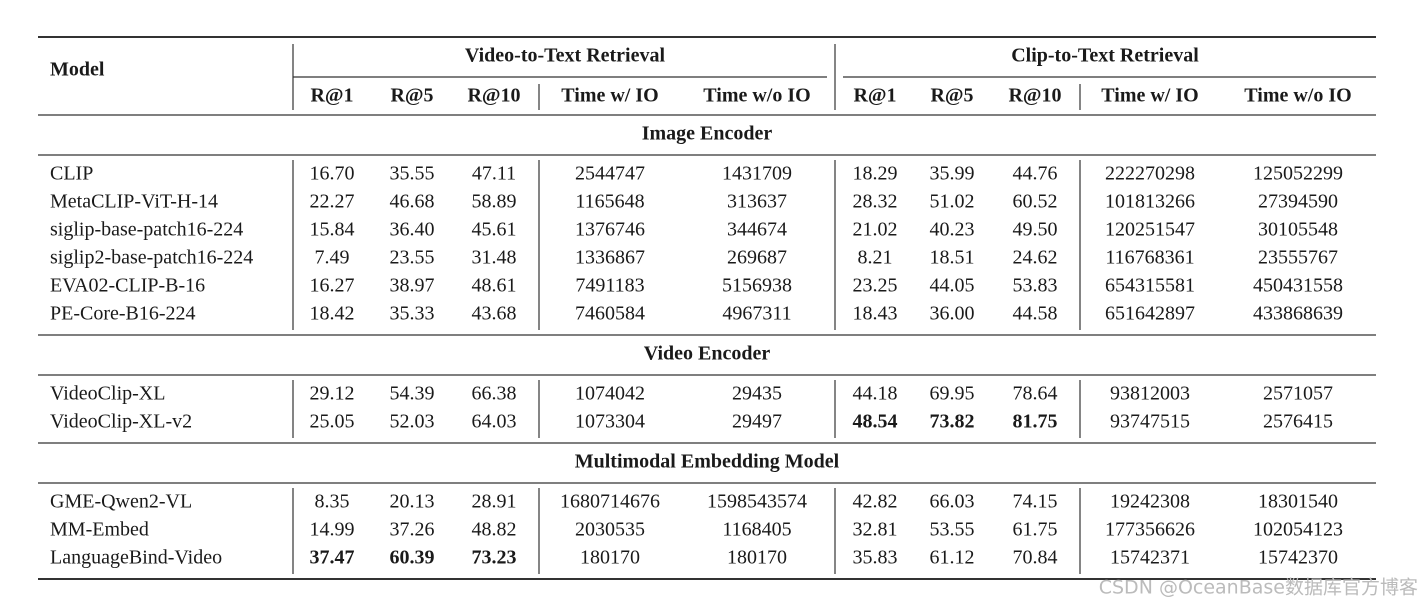  Describe the element at coordinates (332, 314) in the screenshot. I see `cell: 18.42` at that location.